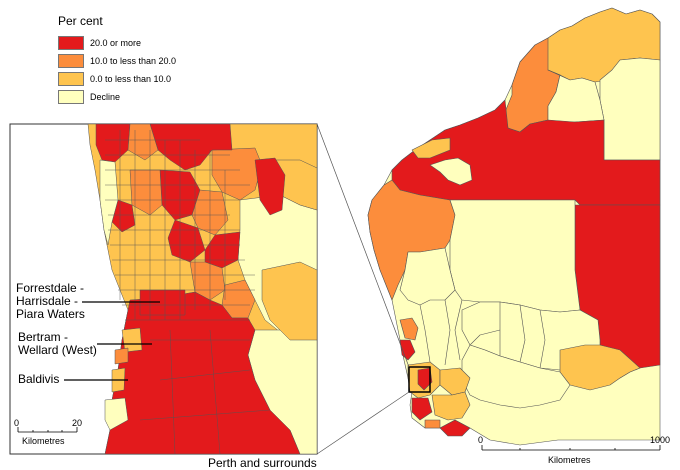 The height and width of the screenshot is (470, 680). What do you see at coordinates (451, 406) in the screenshot?
I see `region-southwest-yellow` at bounding box center [451, 406].